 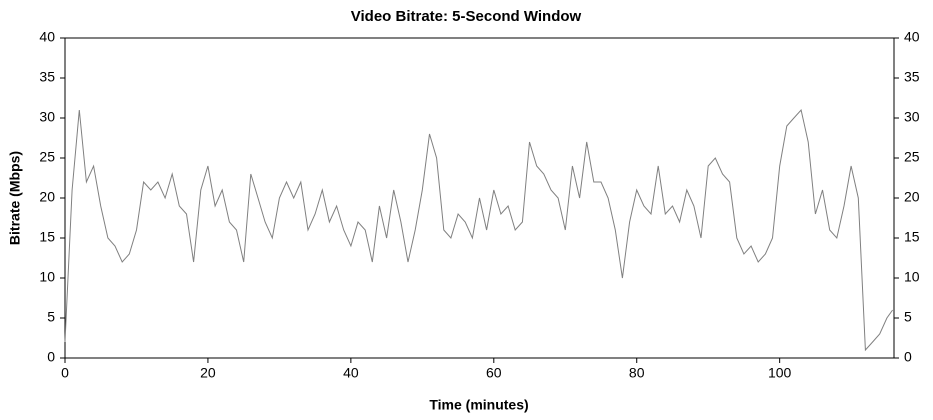 I want to click on y2-tick-label: 20, so click(x=912, y=197).